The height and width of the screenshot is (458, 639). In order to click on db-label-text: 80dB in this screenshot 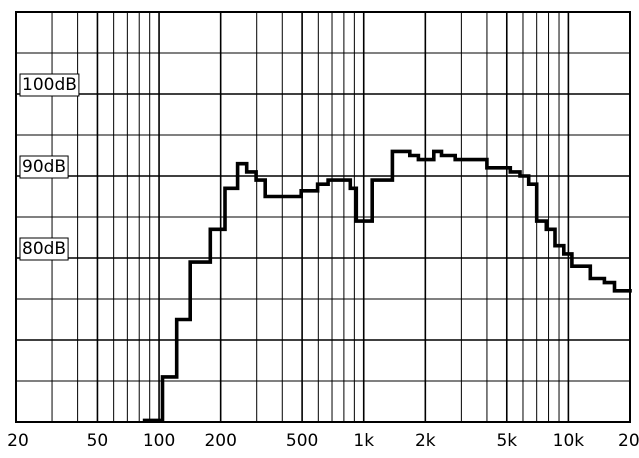, I will do `click(44, 249)`.